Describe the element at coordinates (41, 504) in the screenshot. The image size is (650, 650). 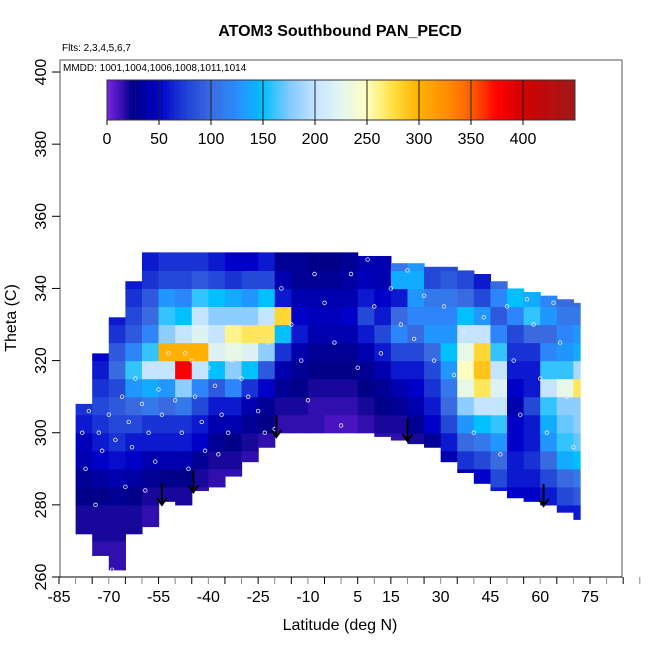
I see `y-tick-label: 280` at that location.